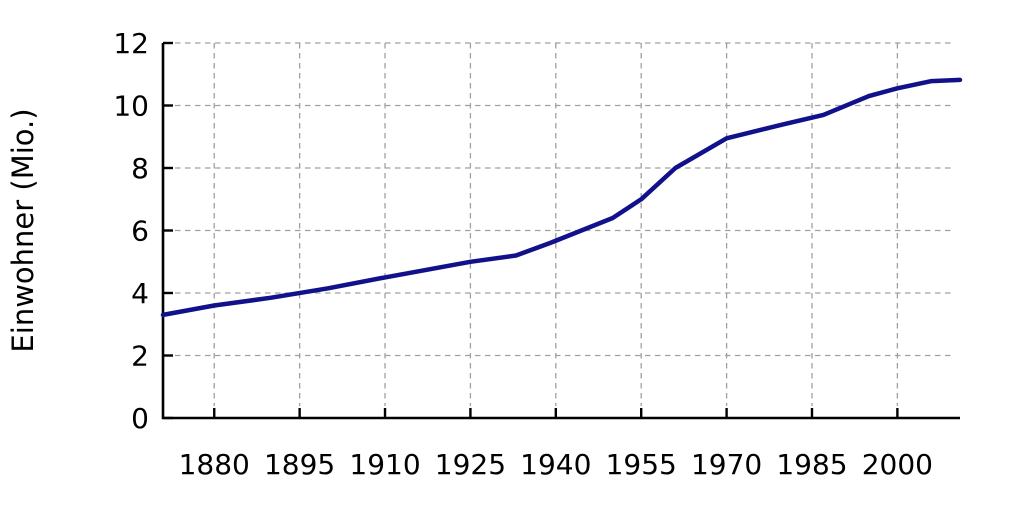 Image resolution: width=1024 pixels, height=512 pixels. Describe the element at coordinates (299, 464) in the screenshot. I see `x-tick-label: 1895` at that location.